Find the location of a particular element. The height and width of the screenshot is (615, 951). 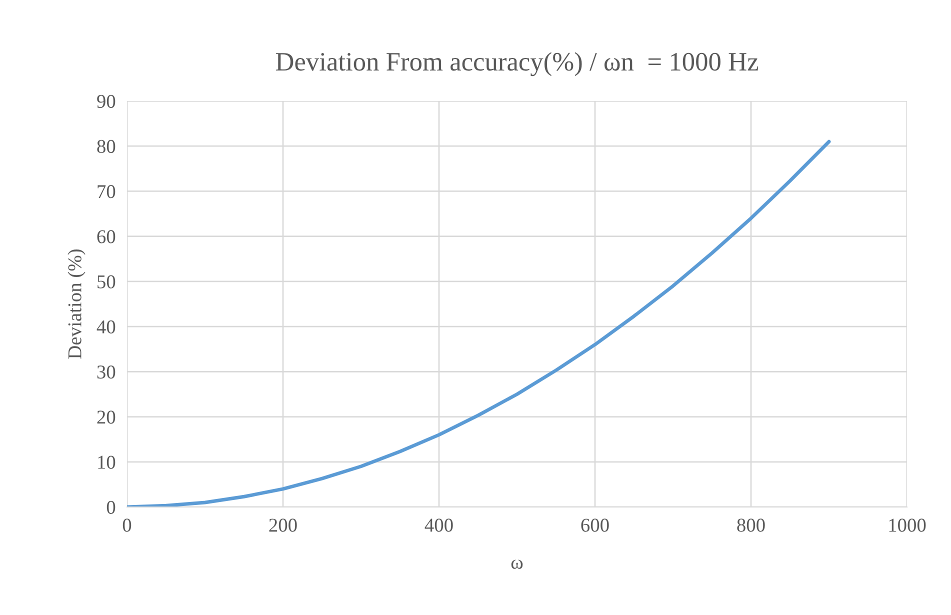

y-tick-label: 80 is located at coordinates (106, 147).